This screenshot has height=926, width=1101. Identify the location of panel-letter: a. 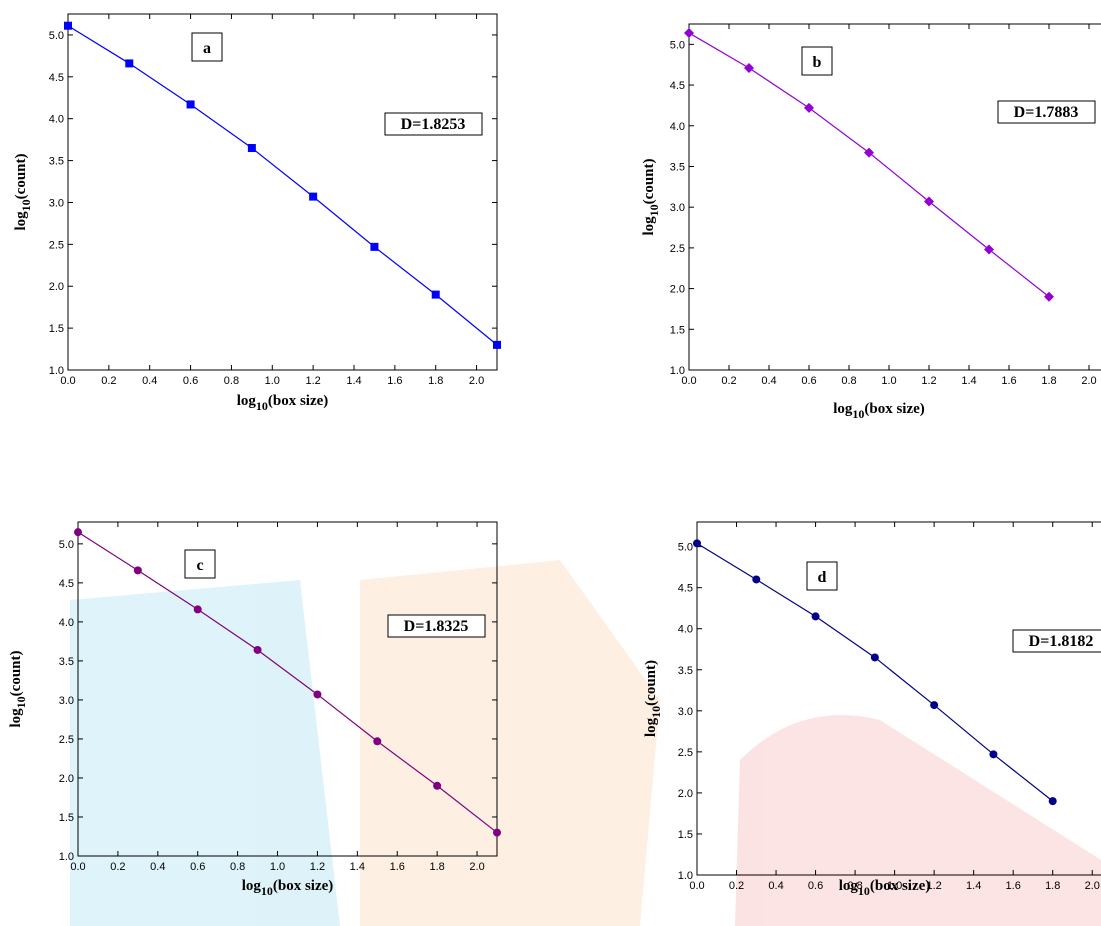
(207, 48).